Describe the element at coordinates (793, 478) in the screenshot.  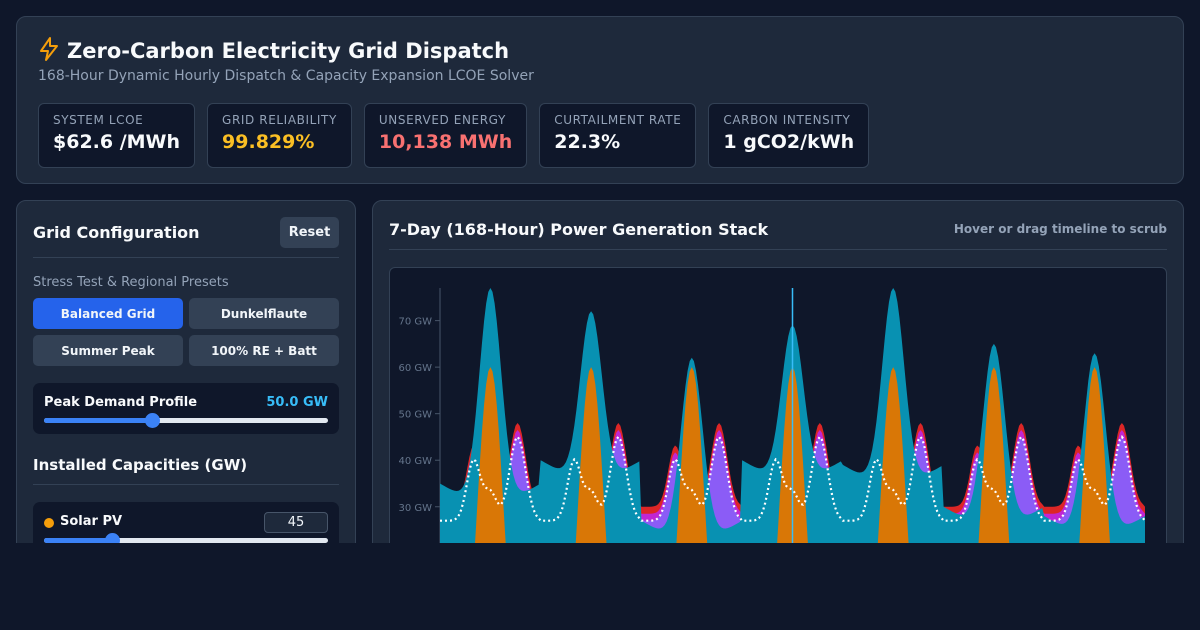
I see `demand-line` at that location.